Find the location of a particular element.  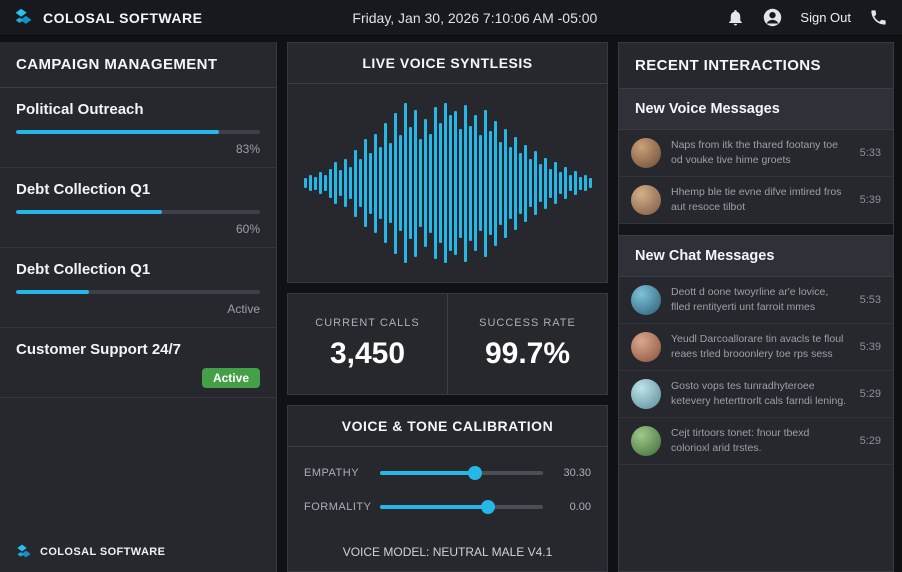

topbar-actions: Sign Out is located at coordinates (807, 17).